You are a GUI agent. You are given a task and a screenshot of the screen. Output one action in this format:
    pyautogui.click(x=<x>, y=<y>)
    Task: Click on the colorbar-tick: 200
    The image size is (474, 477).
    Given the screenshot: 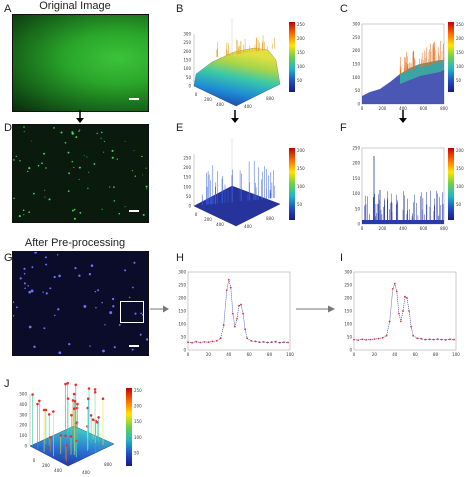 What is the action you would take?
    pyautogui.click(x=301, y=150)
    